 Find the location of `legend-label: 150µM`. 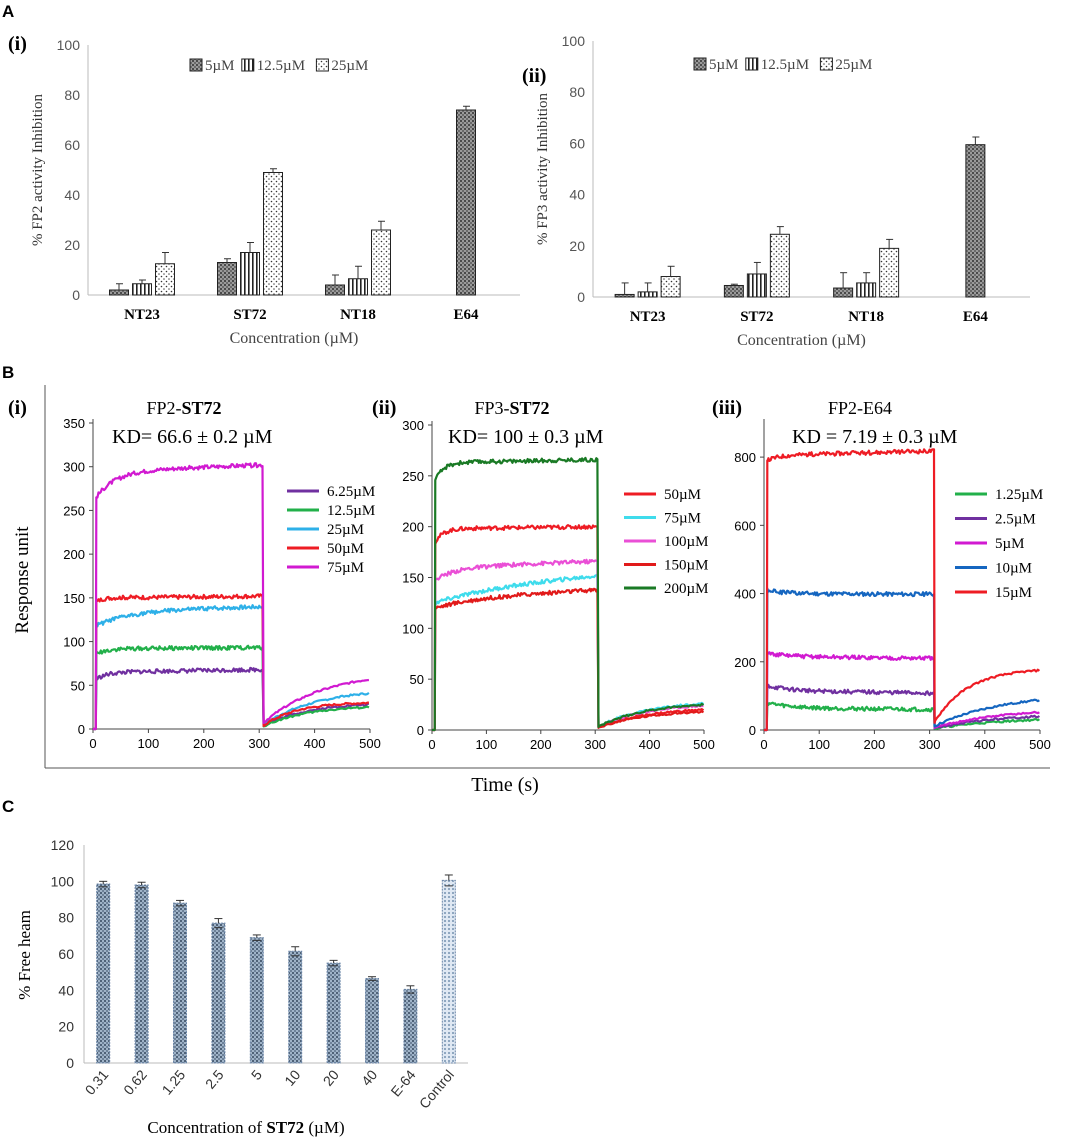

legend-label: 150µM is located at coordinates (686, 566).